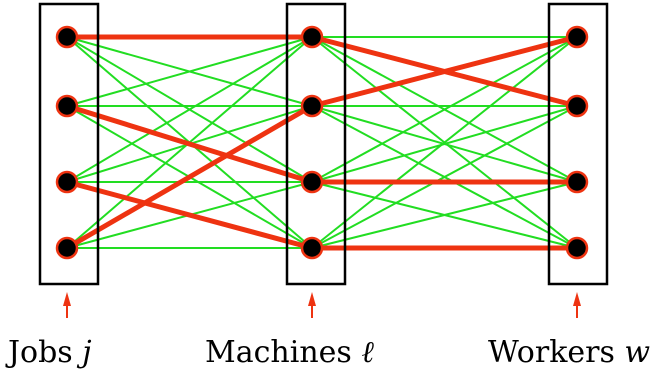 This screenshot has height=384, width=668. I want to click on machines-label-text: Machines, so click(278, 352).